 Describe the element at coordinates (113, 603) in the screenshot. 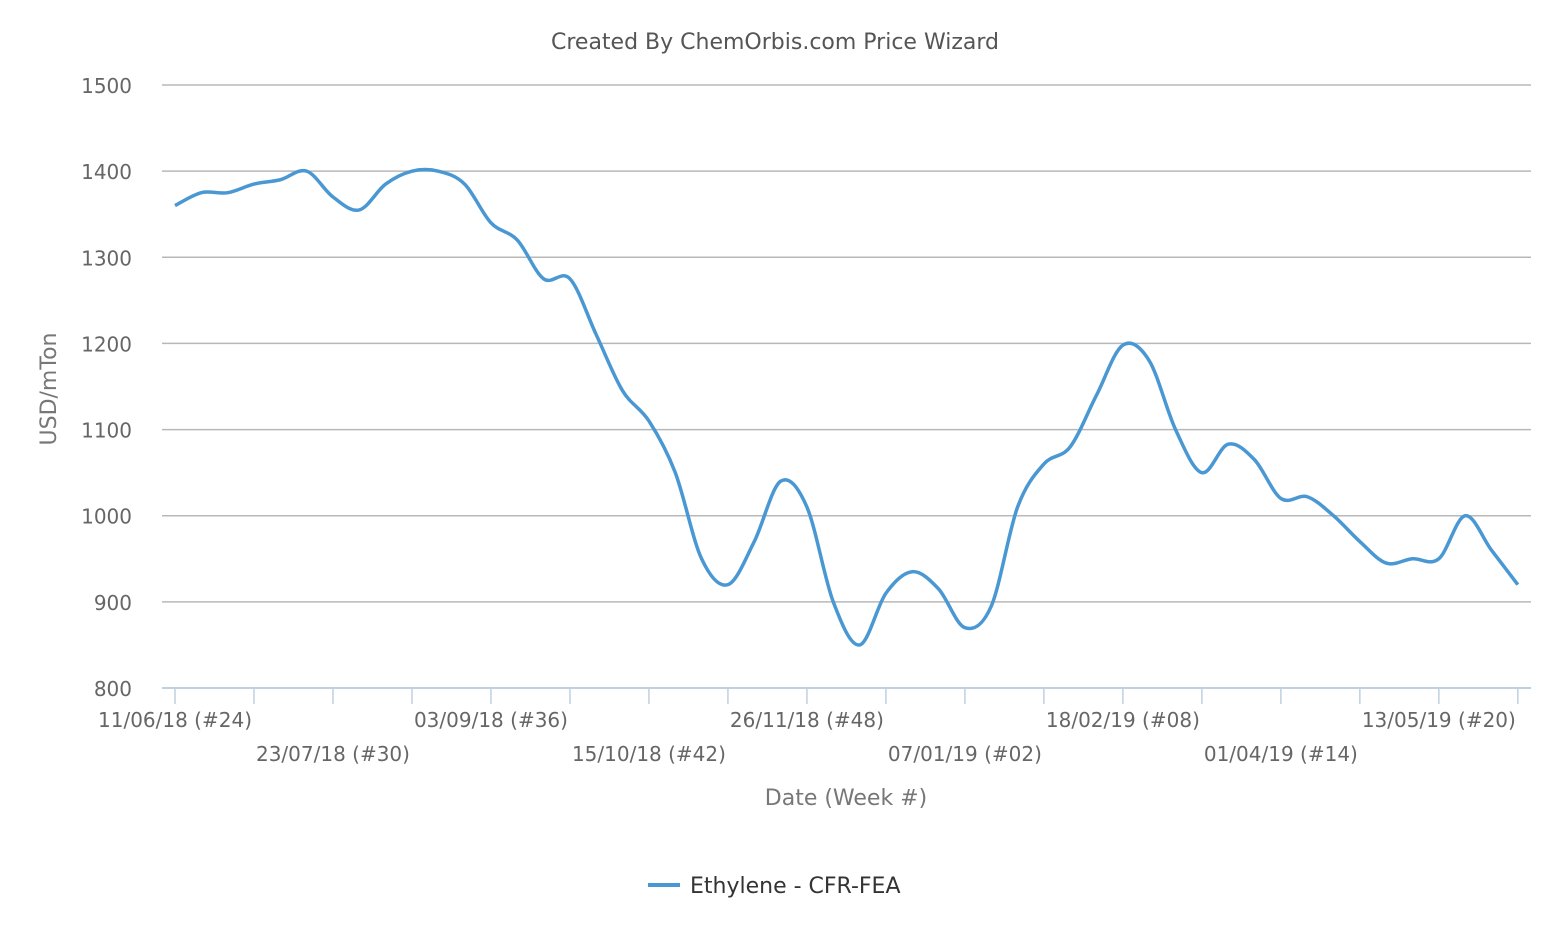

I see `y-tick-label: 900` at that location.